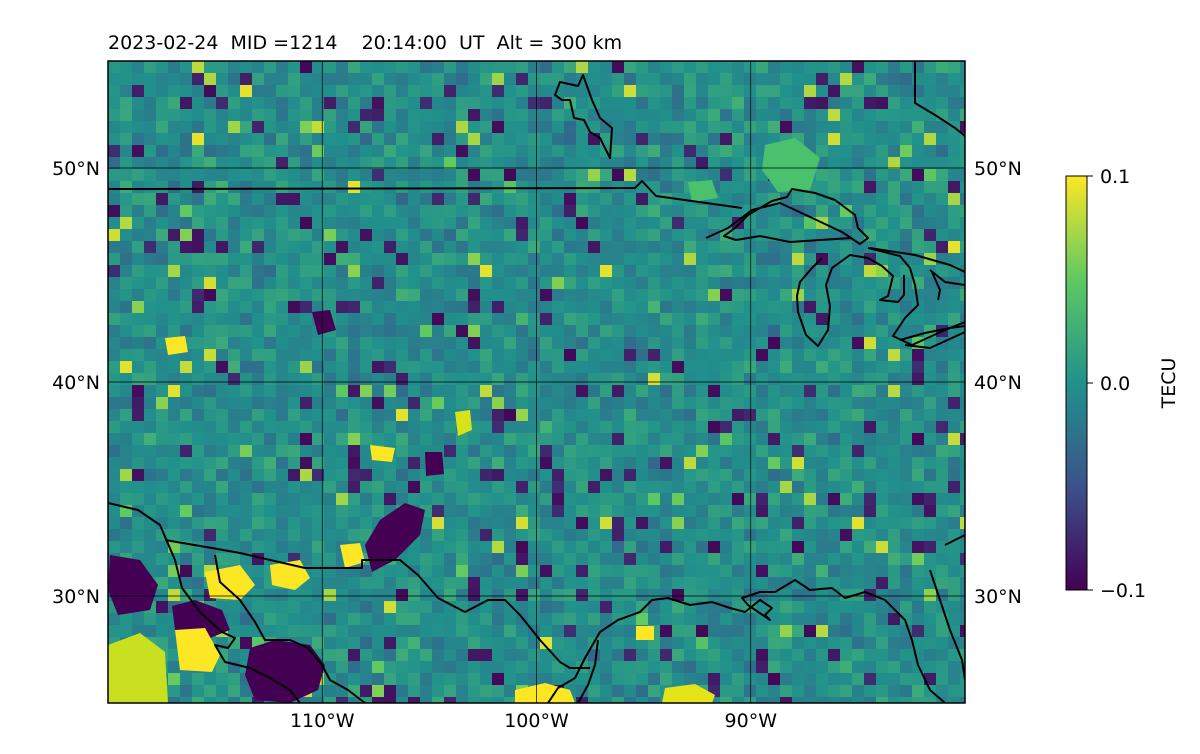 This screenshot has height=754, width=1200. What do you see at coordinates (588, 671) in the screenshot?
I see `mexico-gulf-coast` at bounding box center [588, 671].